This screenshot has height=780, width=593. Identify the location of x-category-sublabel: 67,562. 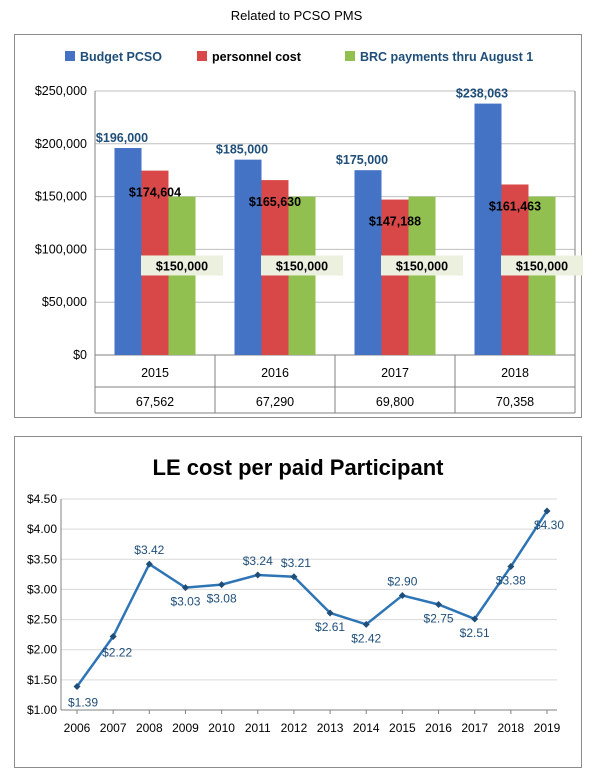
(155, 402).